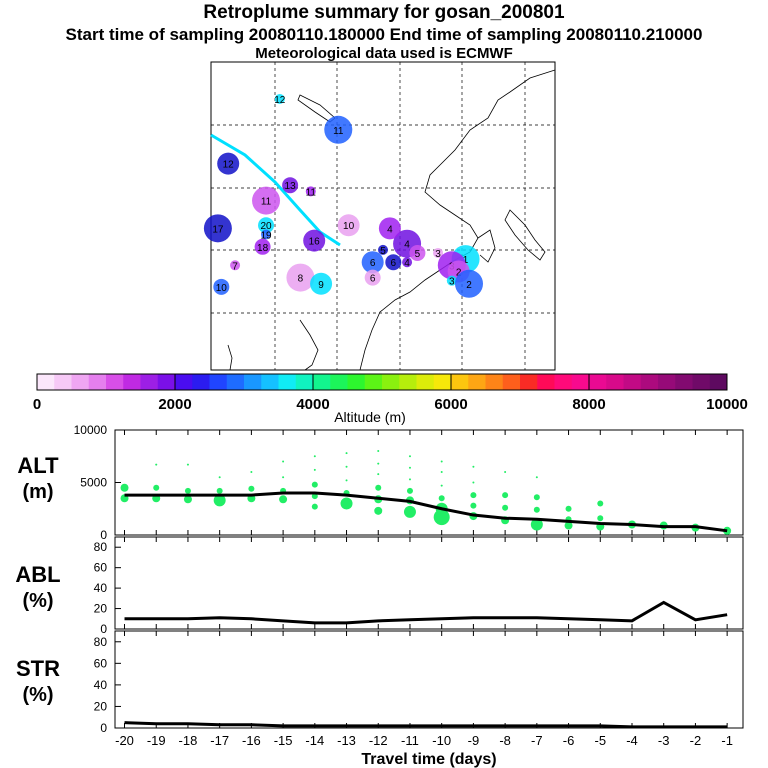 This screenshot has height=768, width=768. What do you see at coordinates (37, 601) in the screenshot?
I see `y-axis-unit: (%)` at bounding box center [37, 601].